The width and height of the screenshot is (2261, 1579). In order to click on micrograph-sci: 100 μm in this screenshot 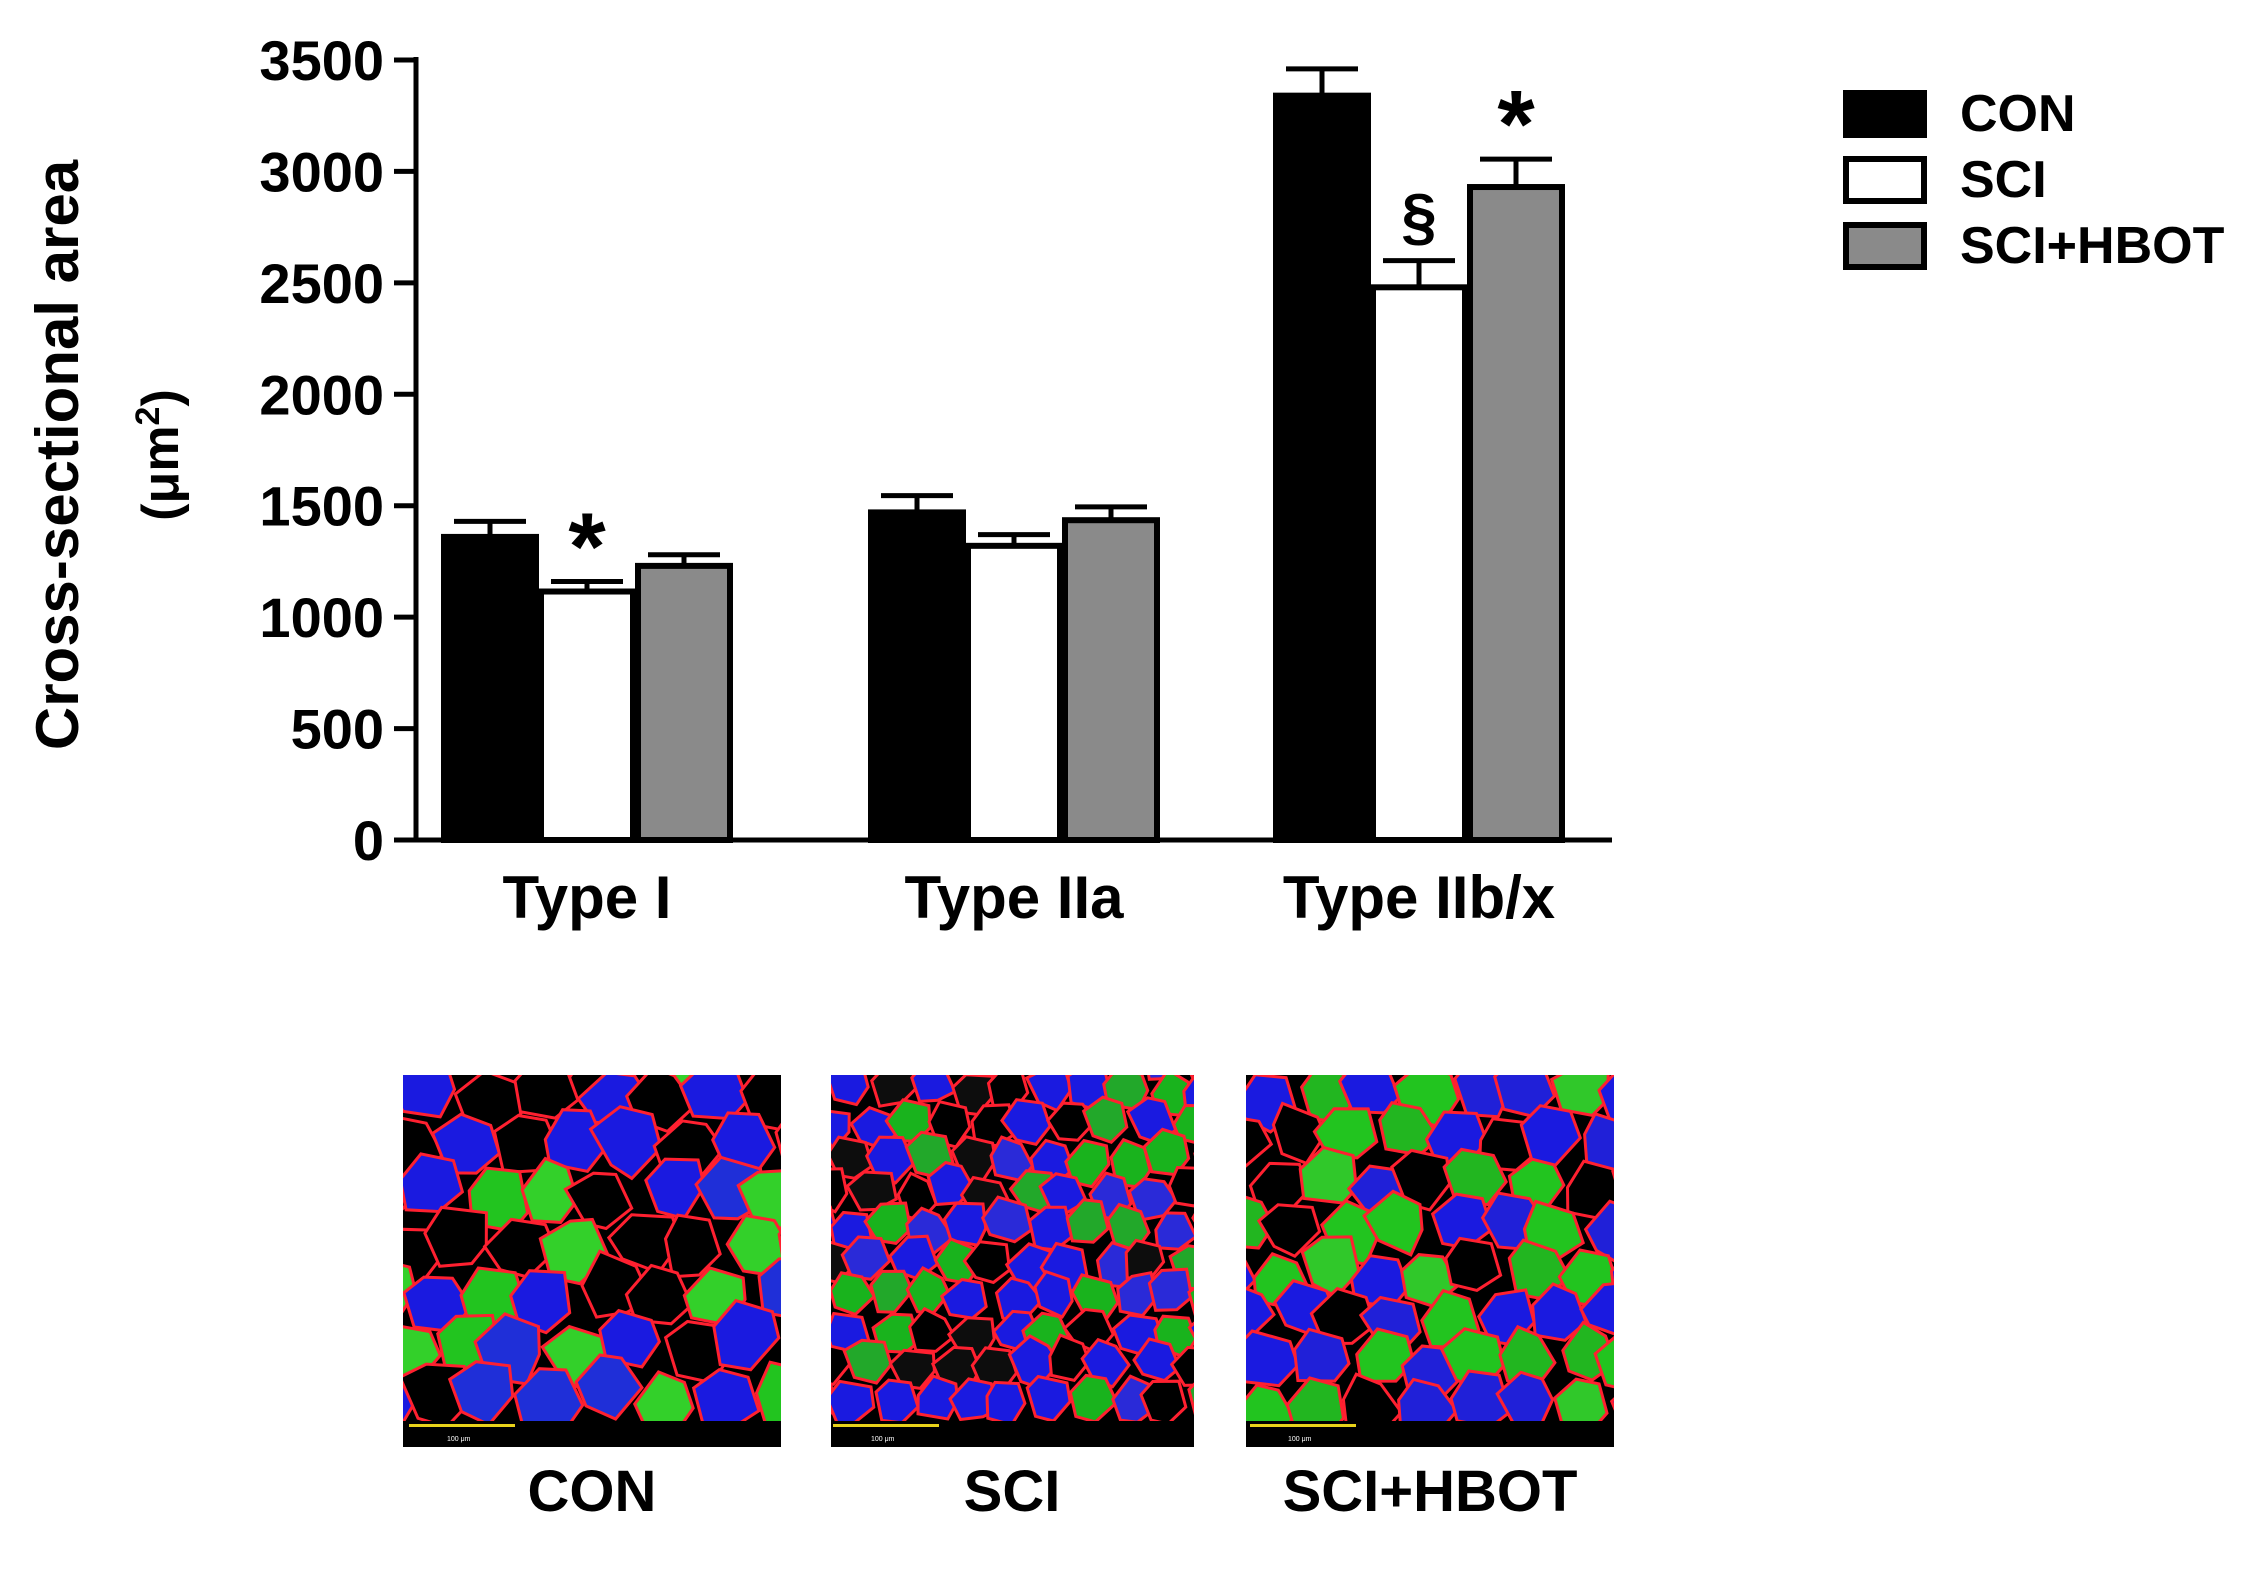, I will do `click(1012, 1261)`.